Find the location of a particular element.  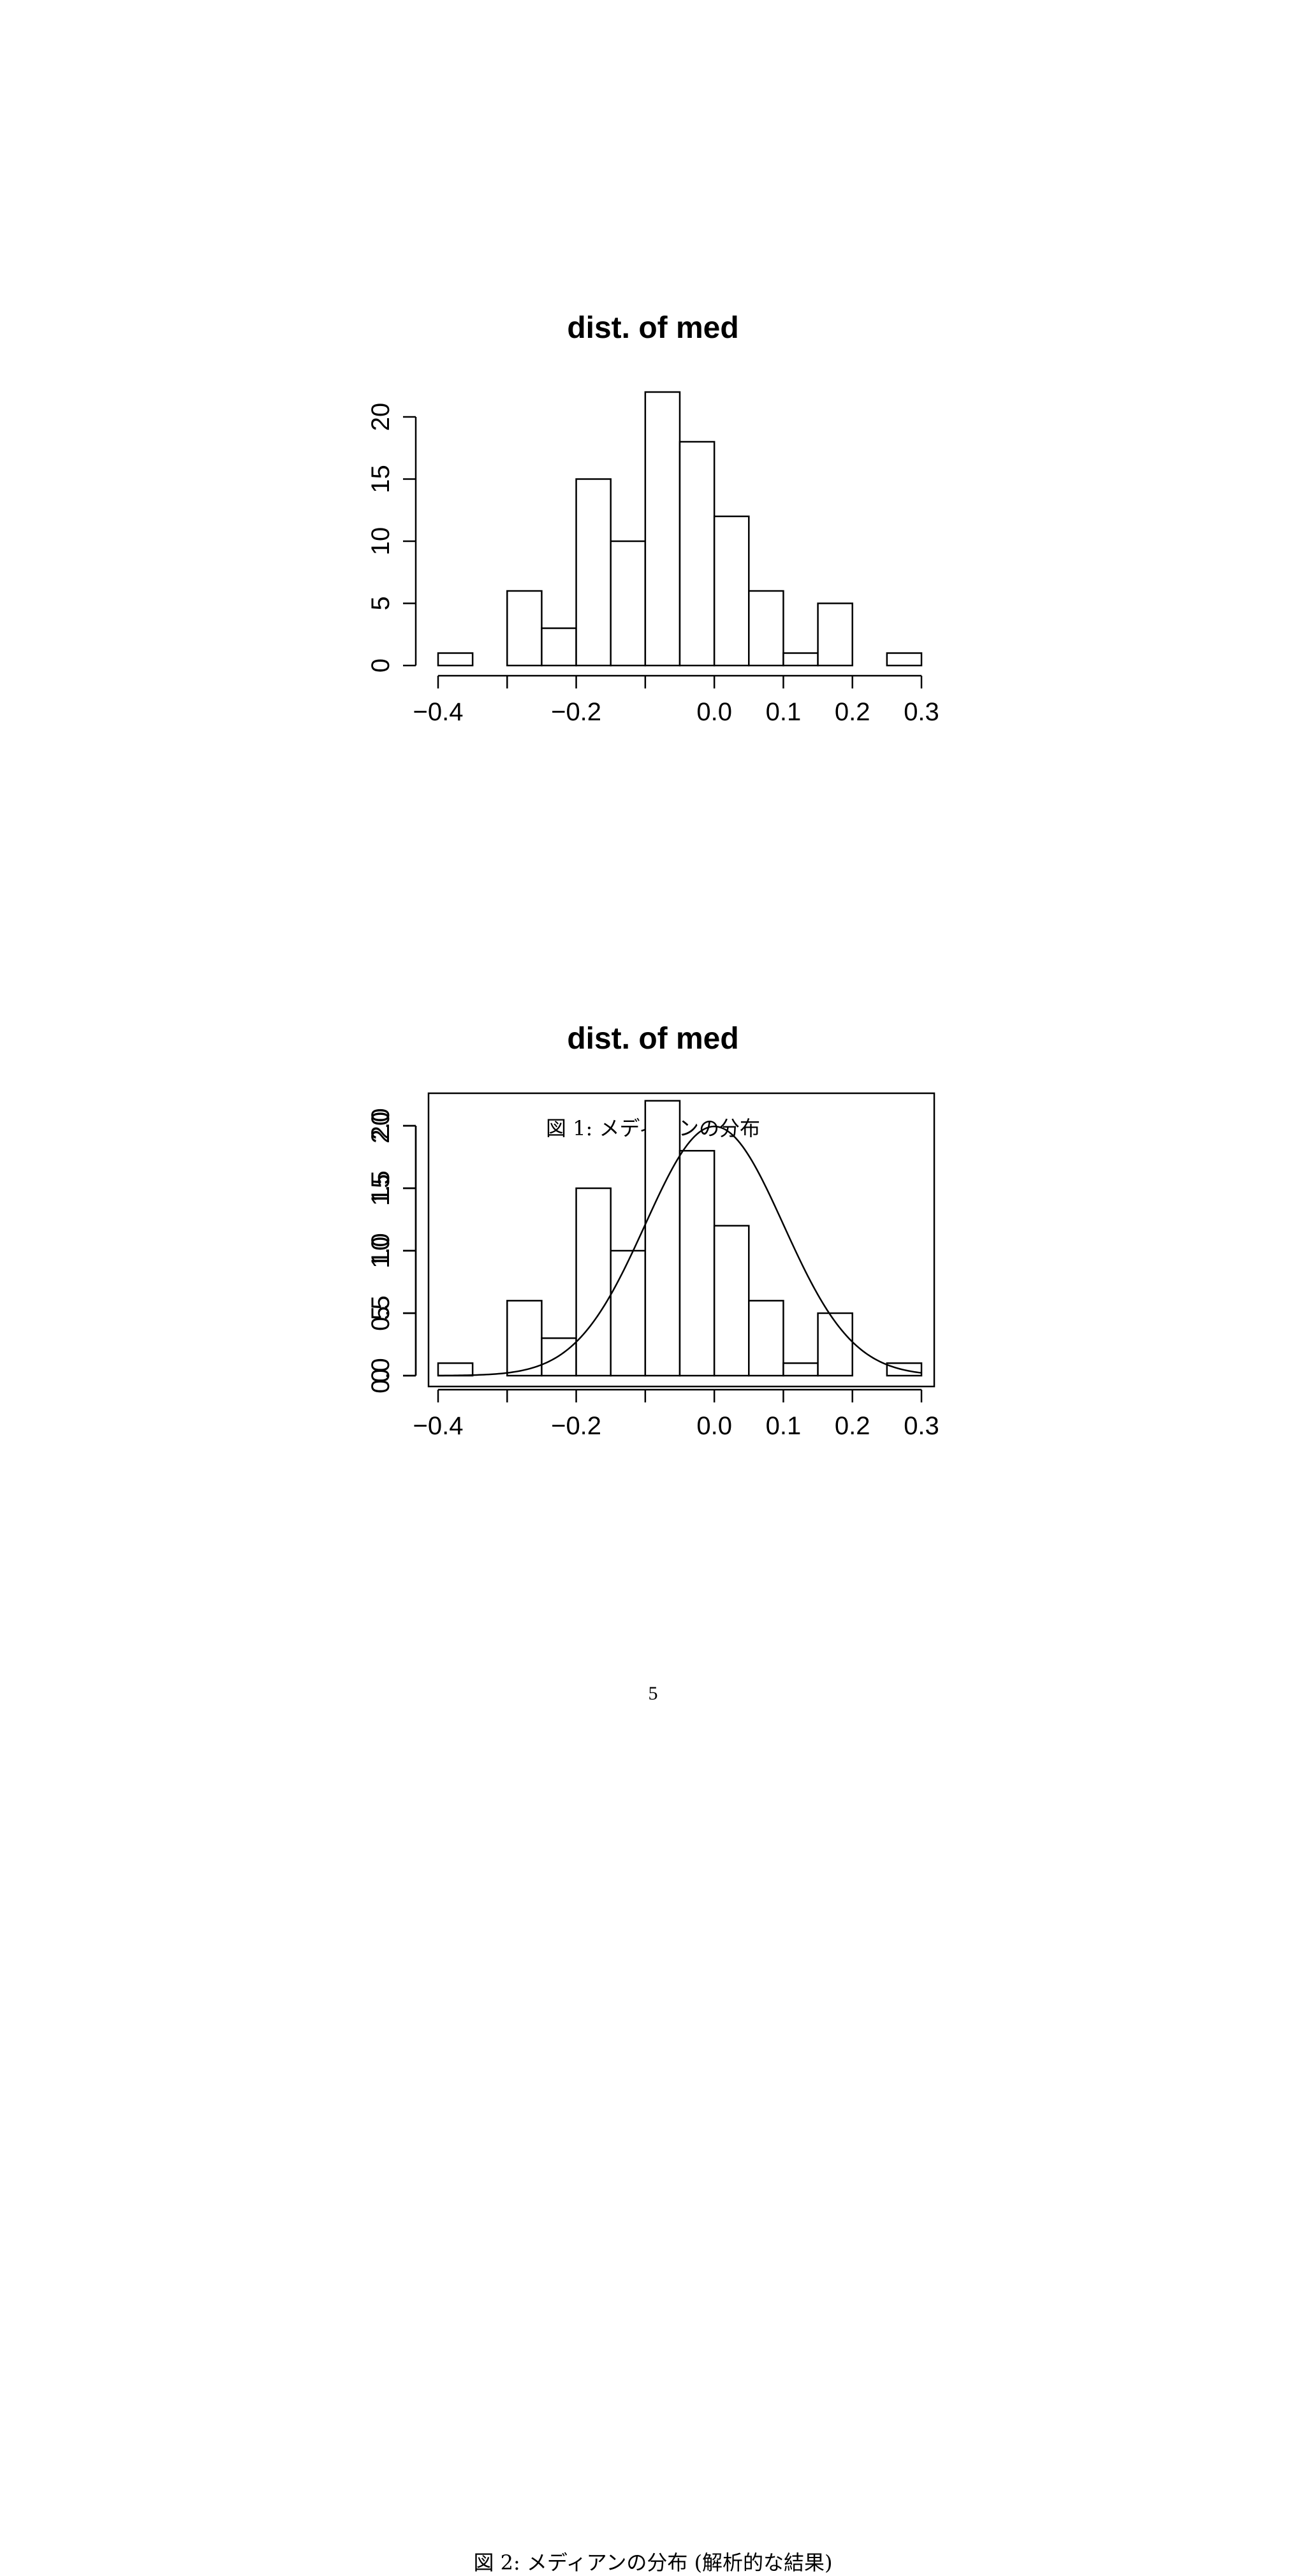

density-tick-label: 0.0 is located at coordinates (381, 1376).